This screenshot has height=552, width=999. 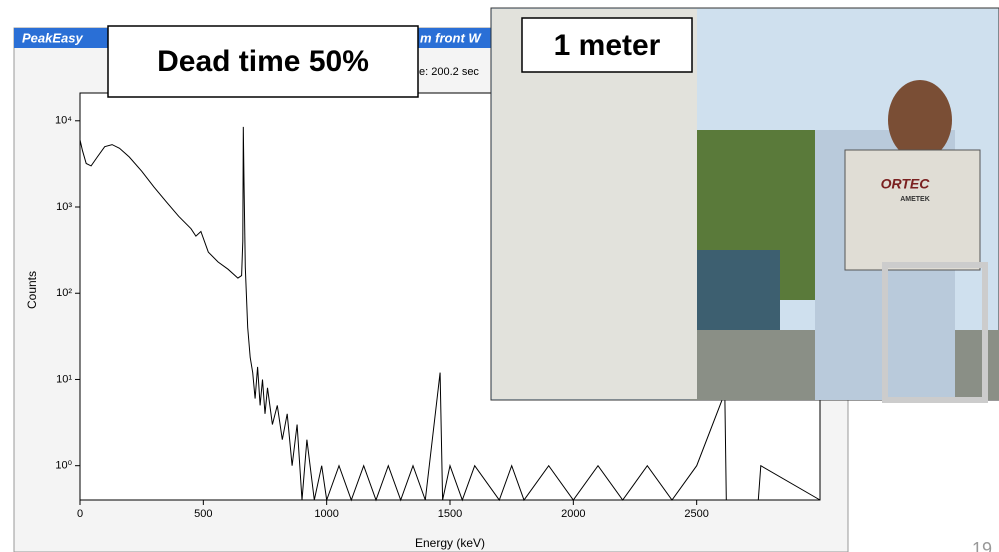 I want to click on photo-tripod, so click(x=935, y=332).